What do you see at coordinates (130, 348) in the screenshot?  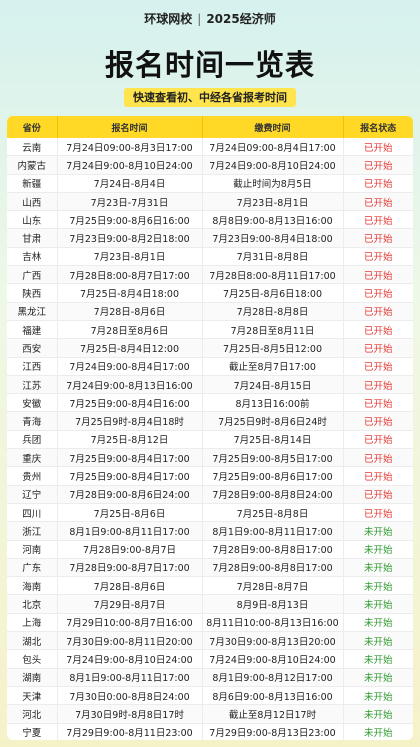 I see `register-time-cell: 7月25日-8月4日12:00` at bounding box center [130, 348].